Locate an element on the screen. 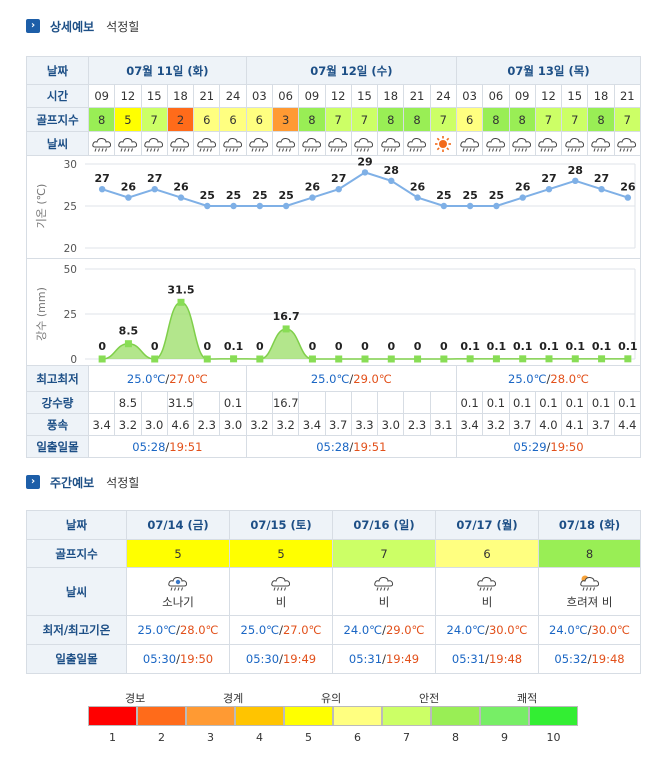  weekly-section-header: › 주간예보 석정힐 is located at coordinates (82, 482).